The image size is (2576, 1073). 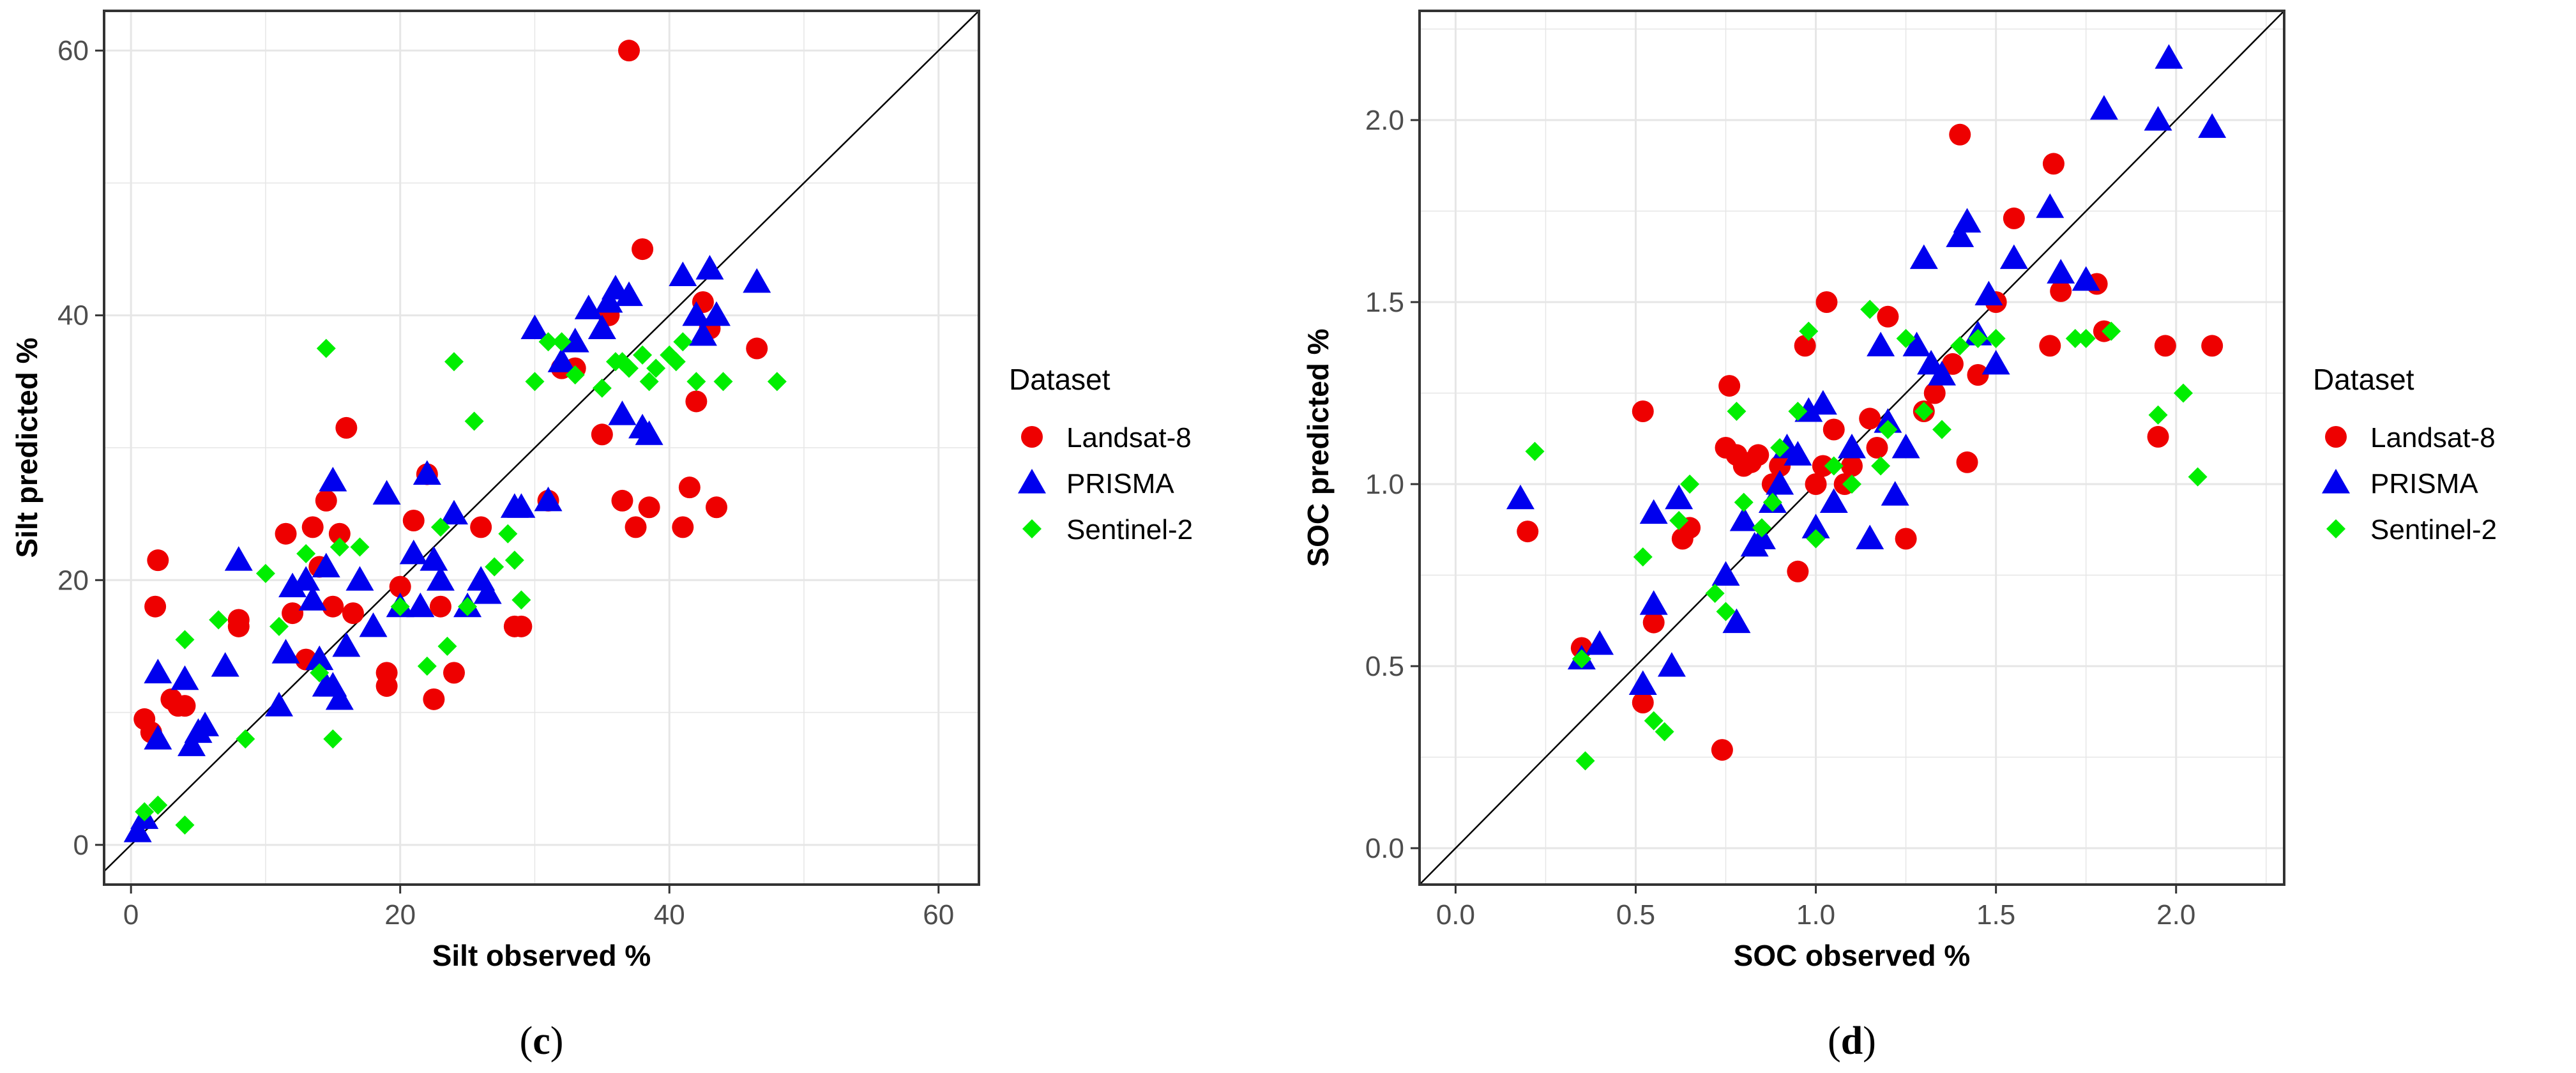 What do you see at coordinates (400, 915) in the screenshot?
I see `plot-c-x-tick-label: 20` at bounding box center [400, 915].